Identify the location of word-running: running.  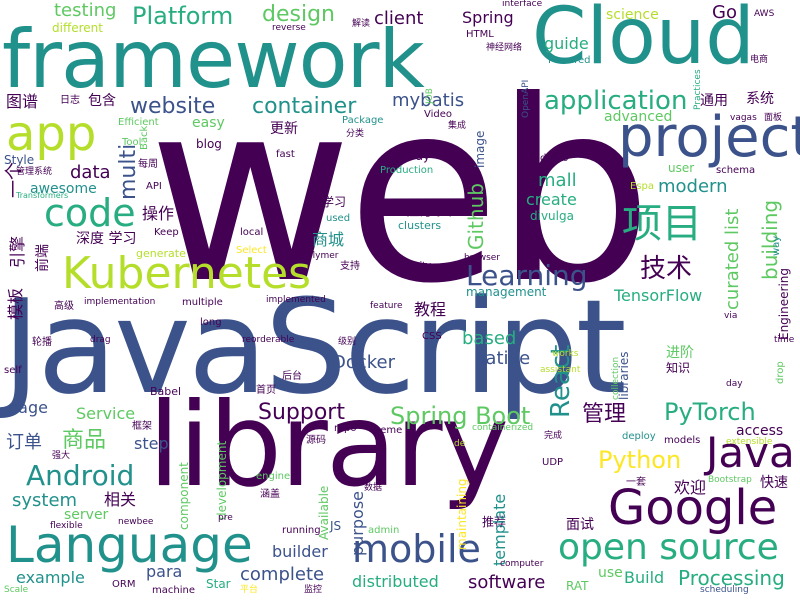
(301, 530).